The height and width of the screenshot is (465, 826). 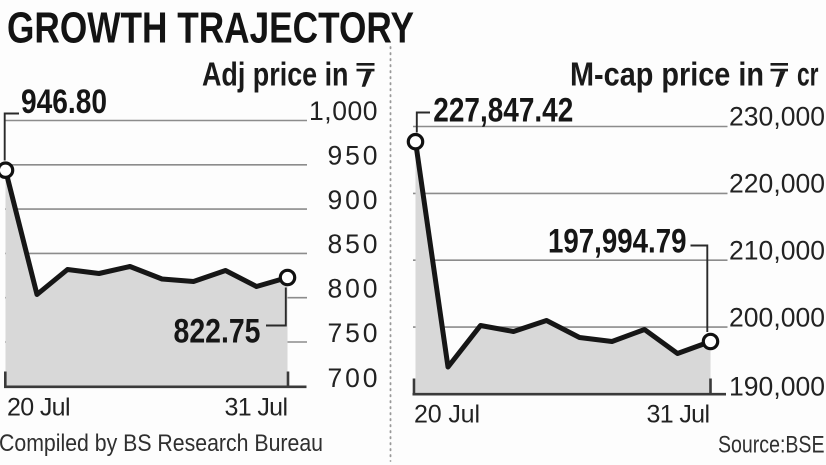 I want to click on svg-text: 220,000, so click(x=777, y=184).